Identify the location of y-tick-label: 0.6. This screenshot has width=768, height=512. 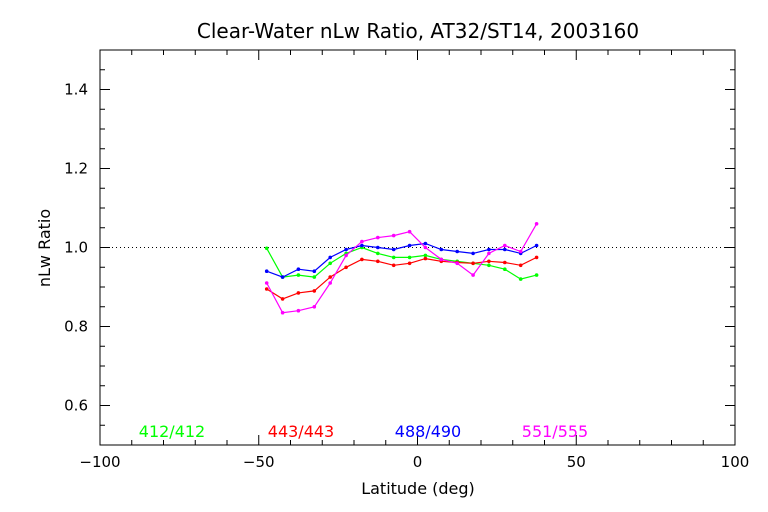
(76, 406).